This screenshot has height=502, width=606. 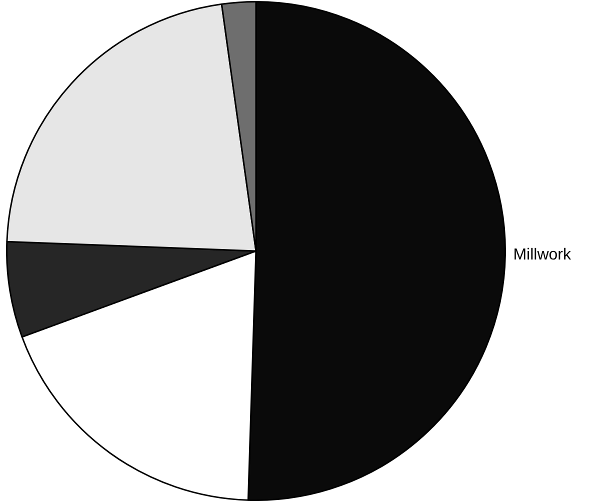 What do you see at coordinates (542, 255) in the screenshot?
I see `slice-label: Millwork` at bounding box center [542, 255].